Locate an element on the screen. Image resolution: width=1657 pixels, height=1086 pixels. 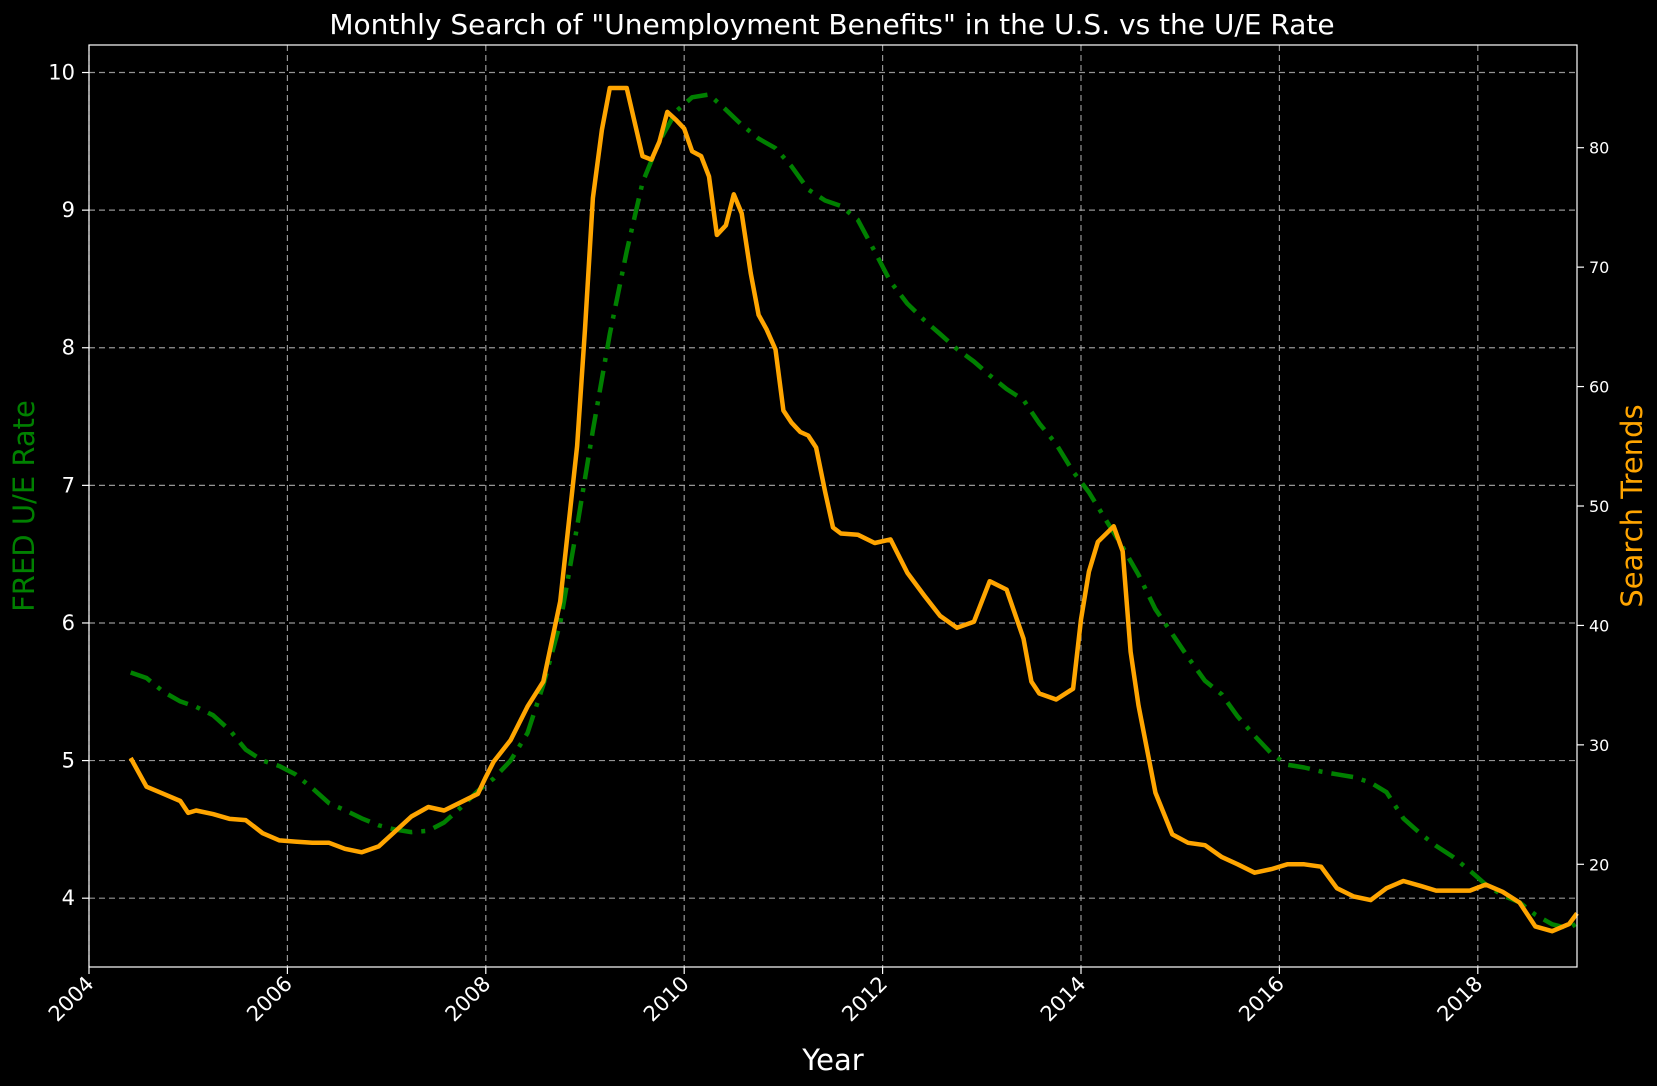
x-axis-label: Year is located at coordinates (832, 1060).